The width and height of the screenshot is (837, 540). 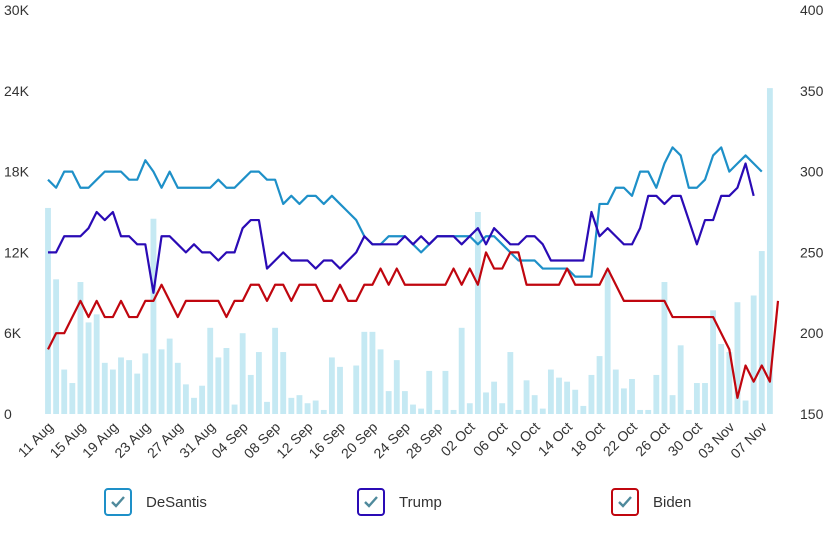 I want to click on legend-checkbox-trump, so click(x=371, y=502).